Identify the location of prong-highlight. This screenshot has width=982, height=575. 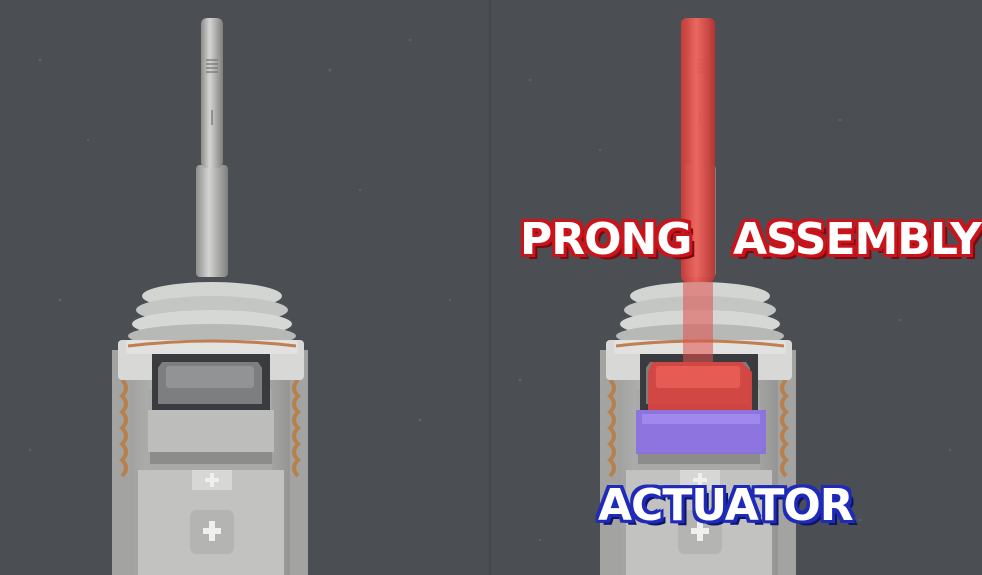
(698, 150).